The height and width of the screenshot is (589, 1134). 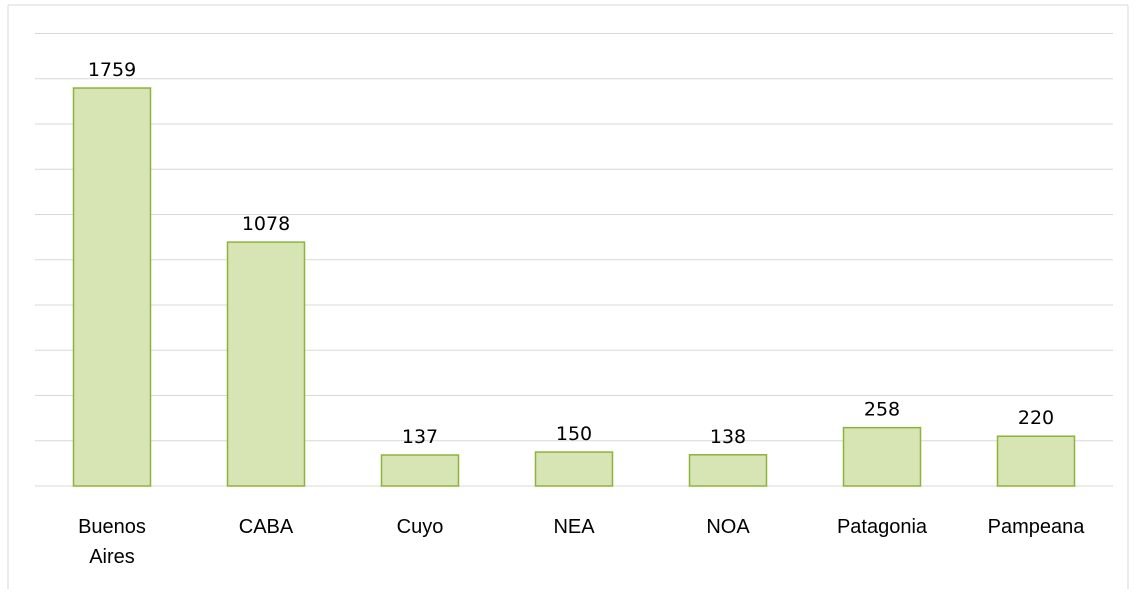 I want to click on x-tick-label: CABA, so click(x=266, y=527).